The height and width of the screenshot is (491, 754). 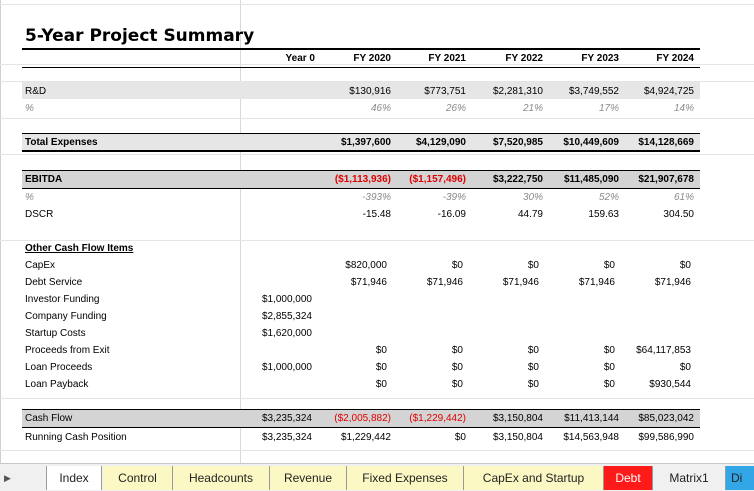 What do you see at coordinates (668, 91) in the screenshot?
I see `rnd-value: $4,924,725` at bounding box center [668, 91].